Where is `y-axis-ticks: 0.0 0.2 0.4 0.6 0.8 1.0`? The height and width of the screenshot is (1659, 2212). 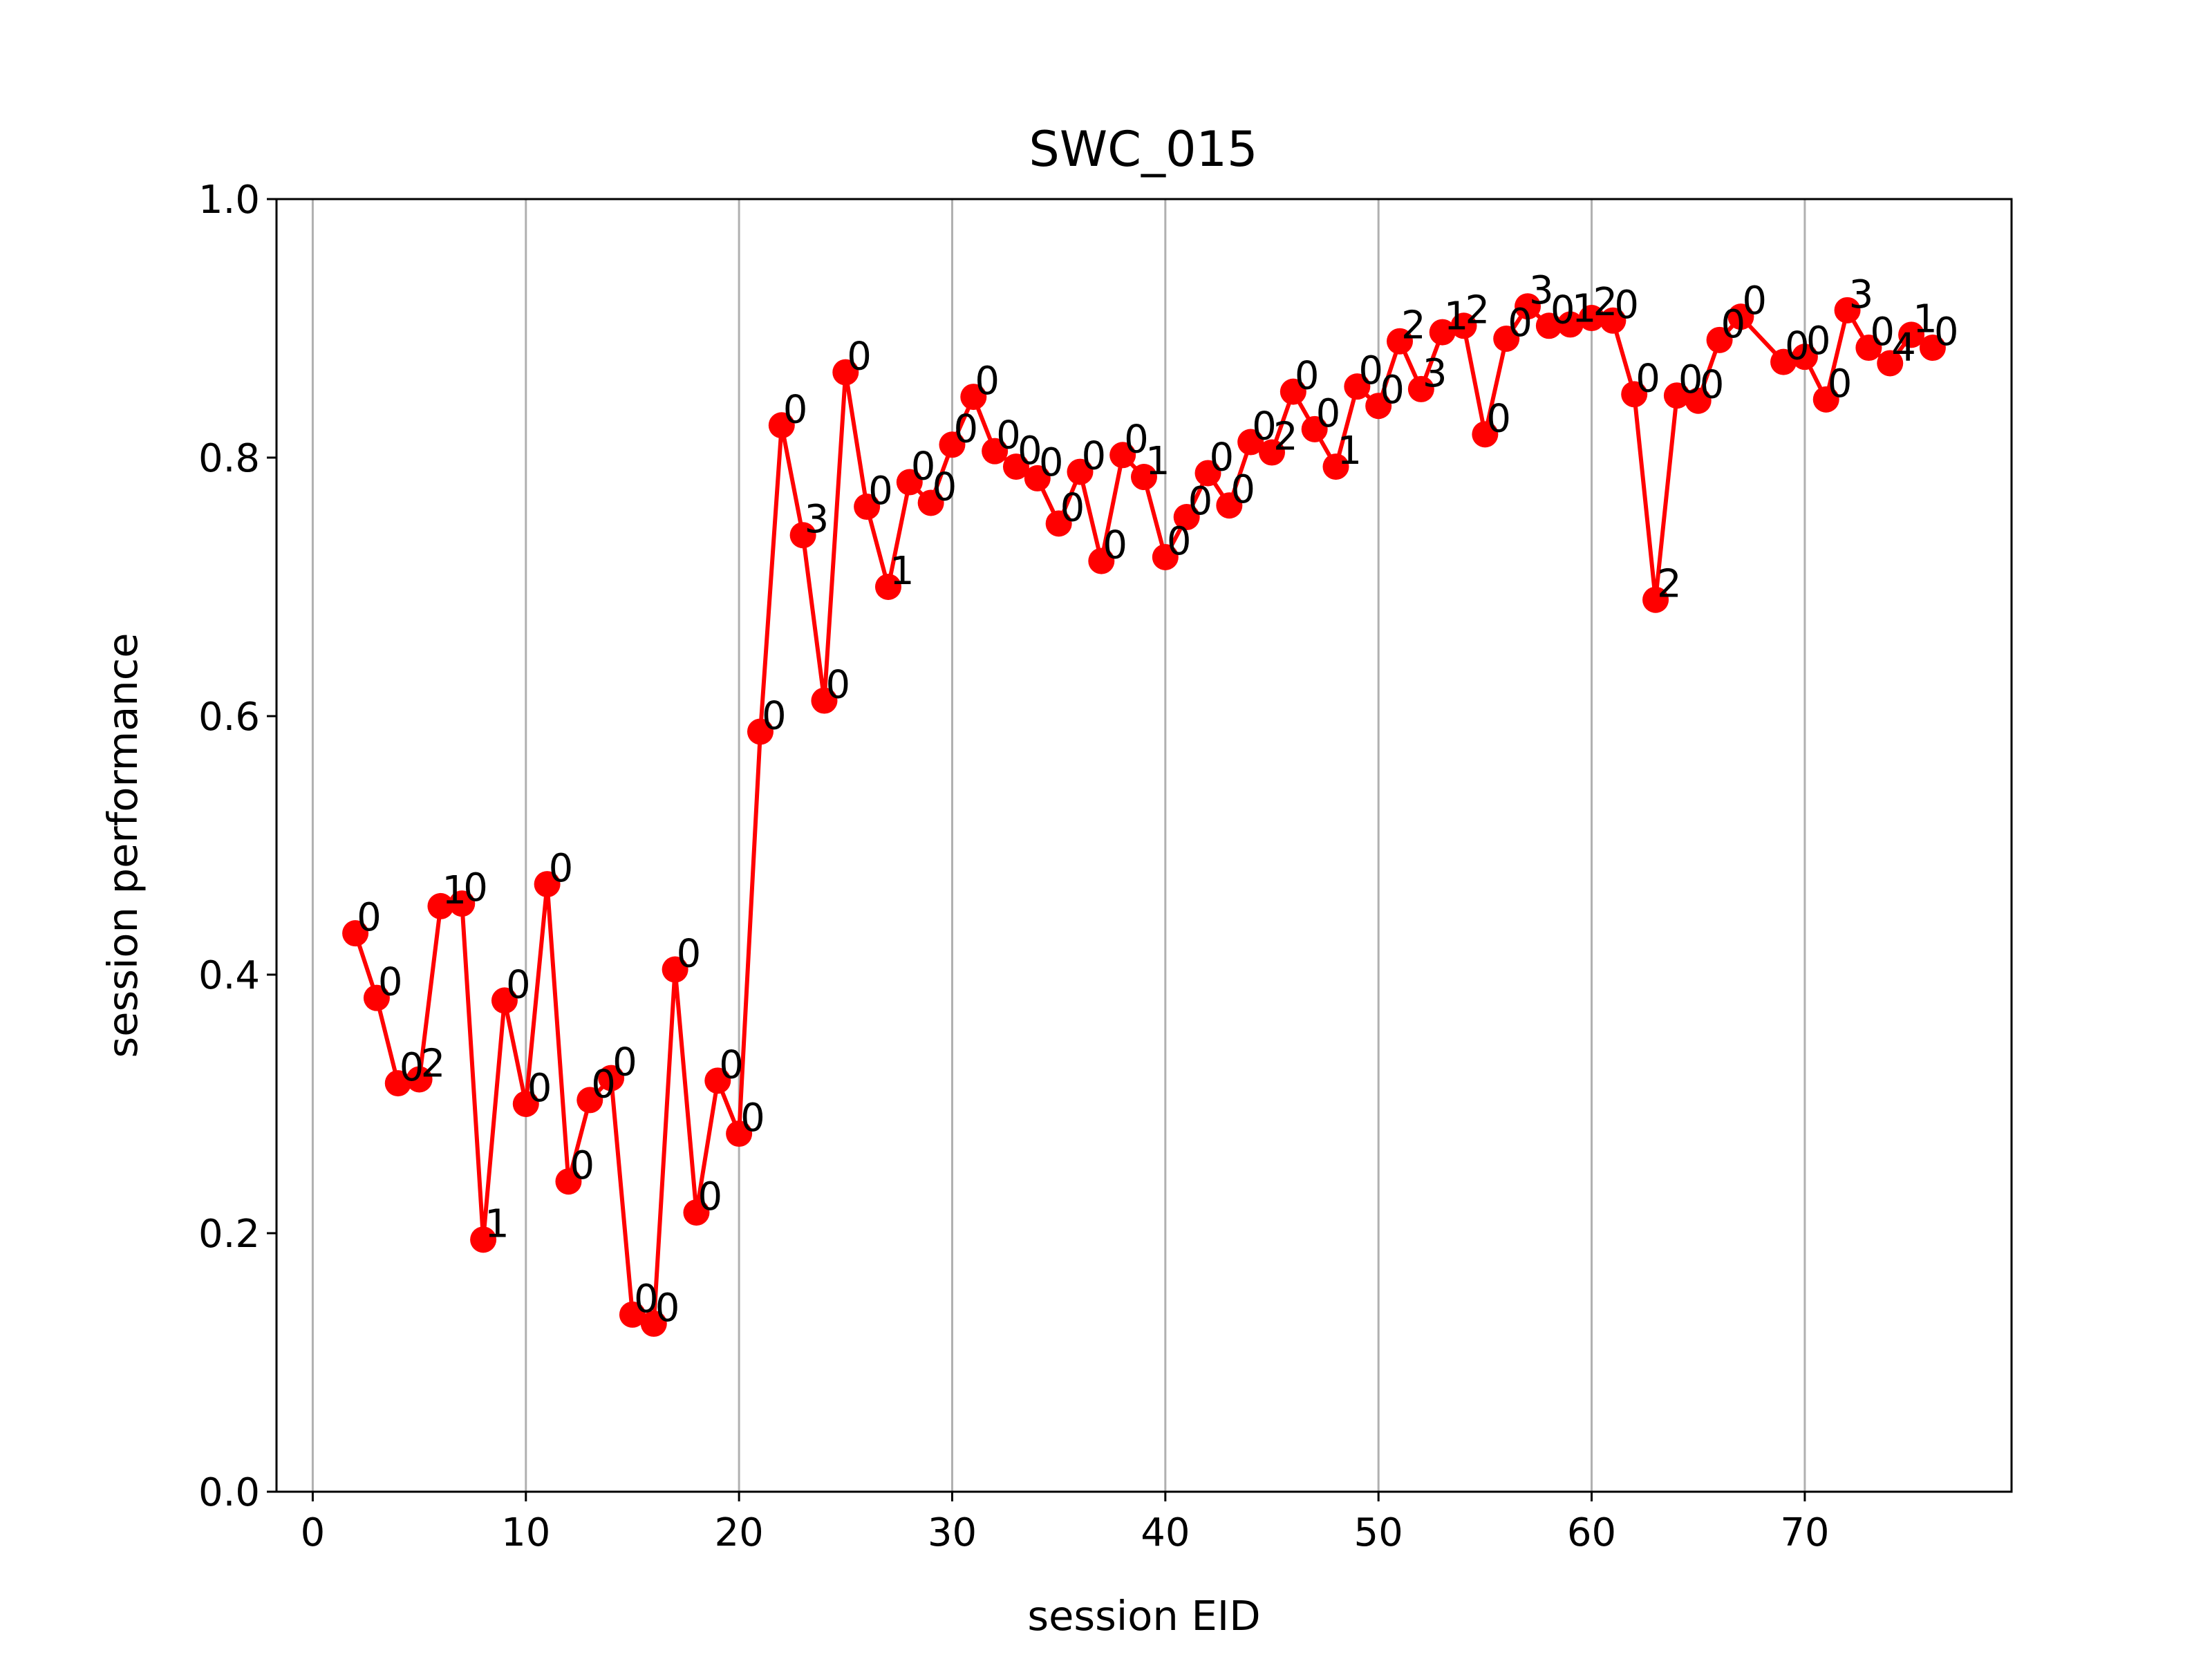
y-axis-ticks: 0.0 0.2 0.4 0.6 0.8 1.0 is located at coordinates (237, 847).